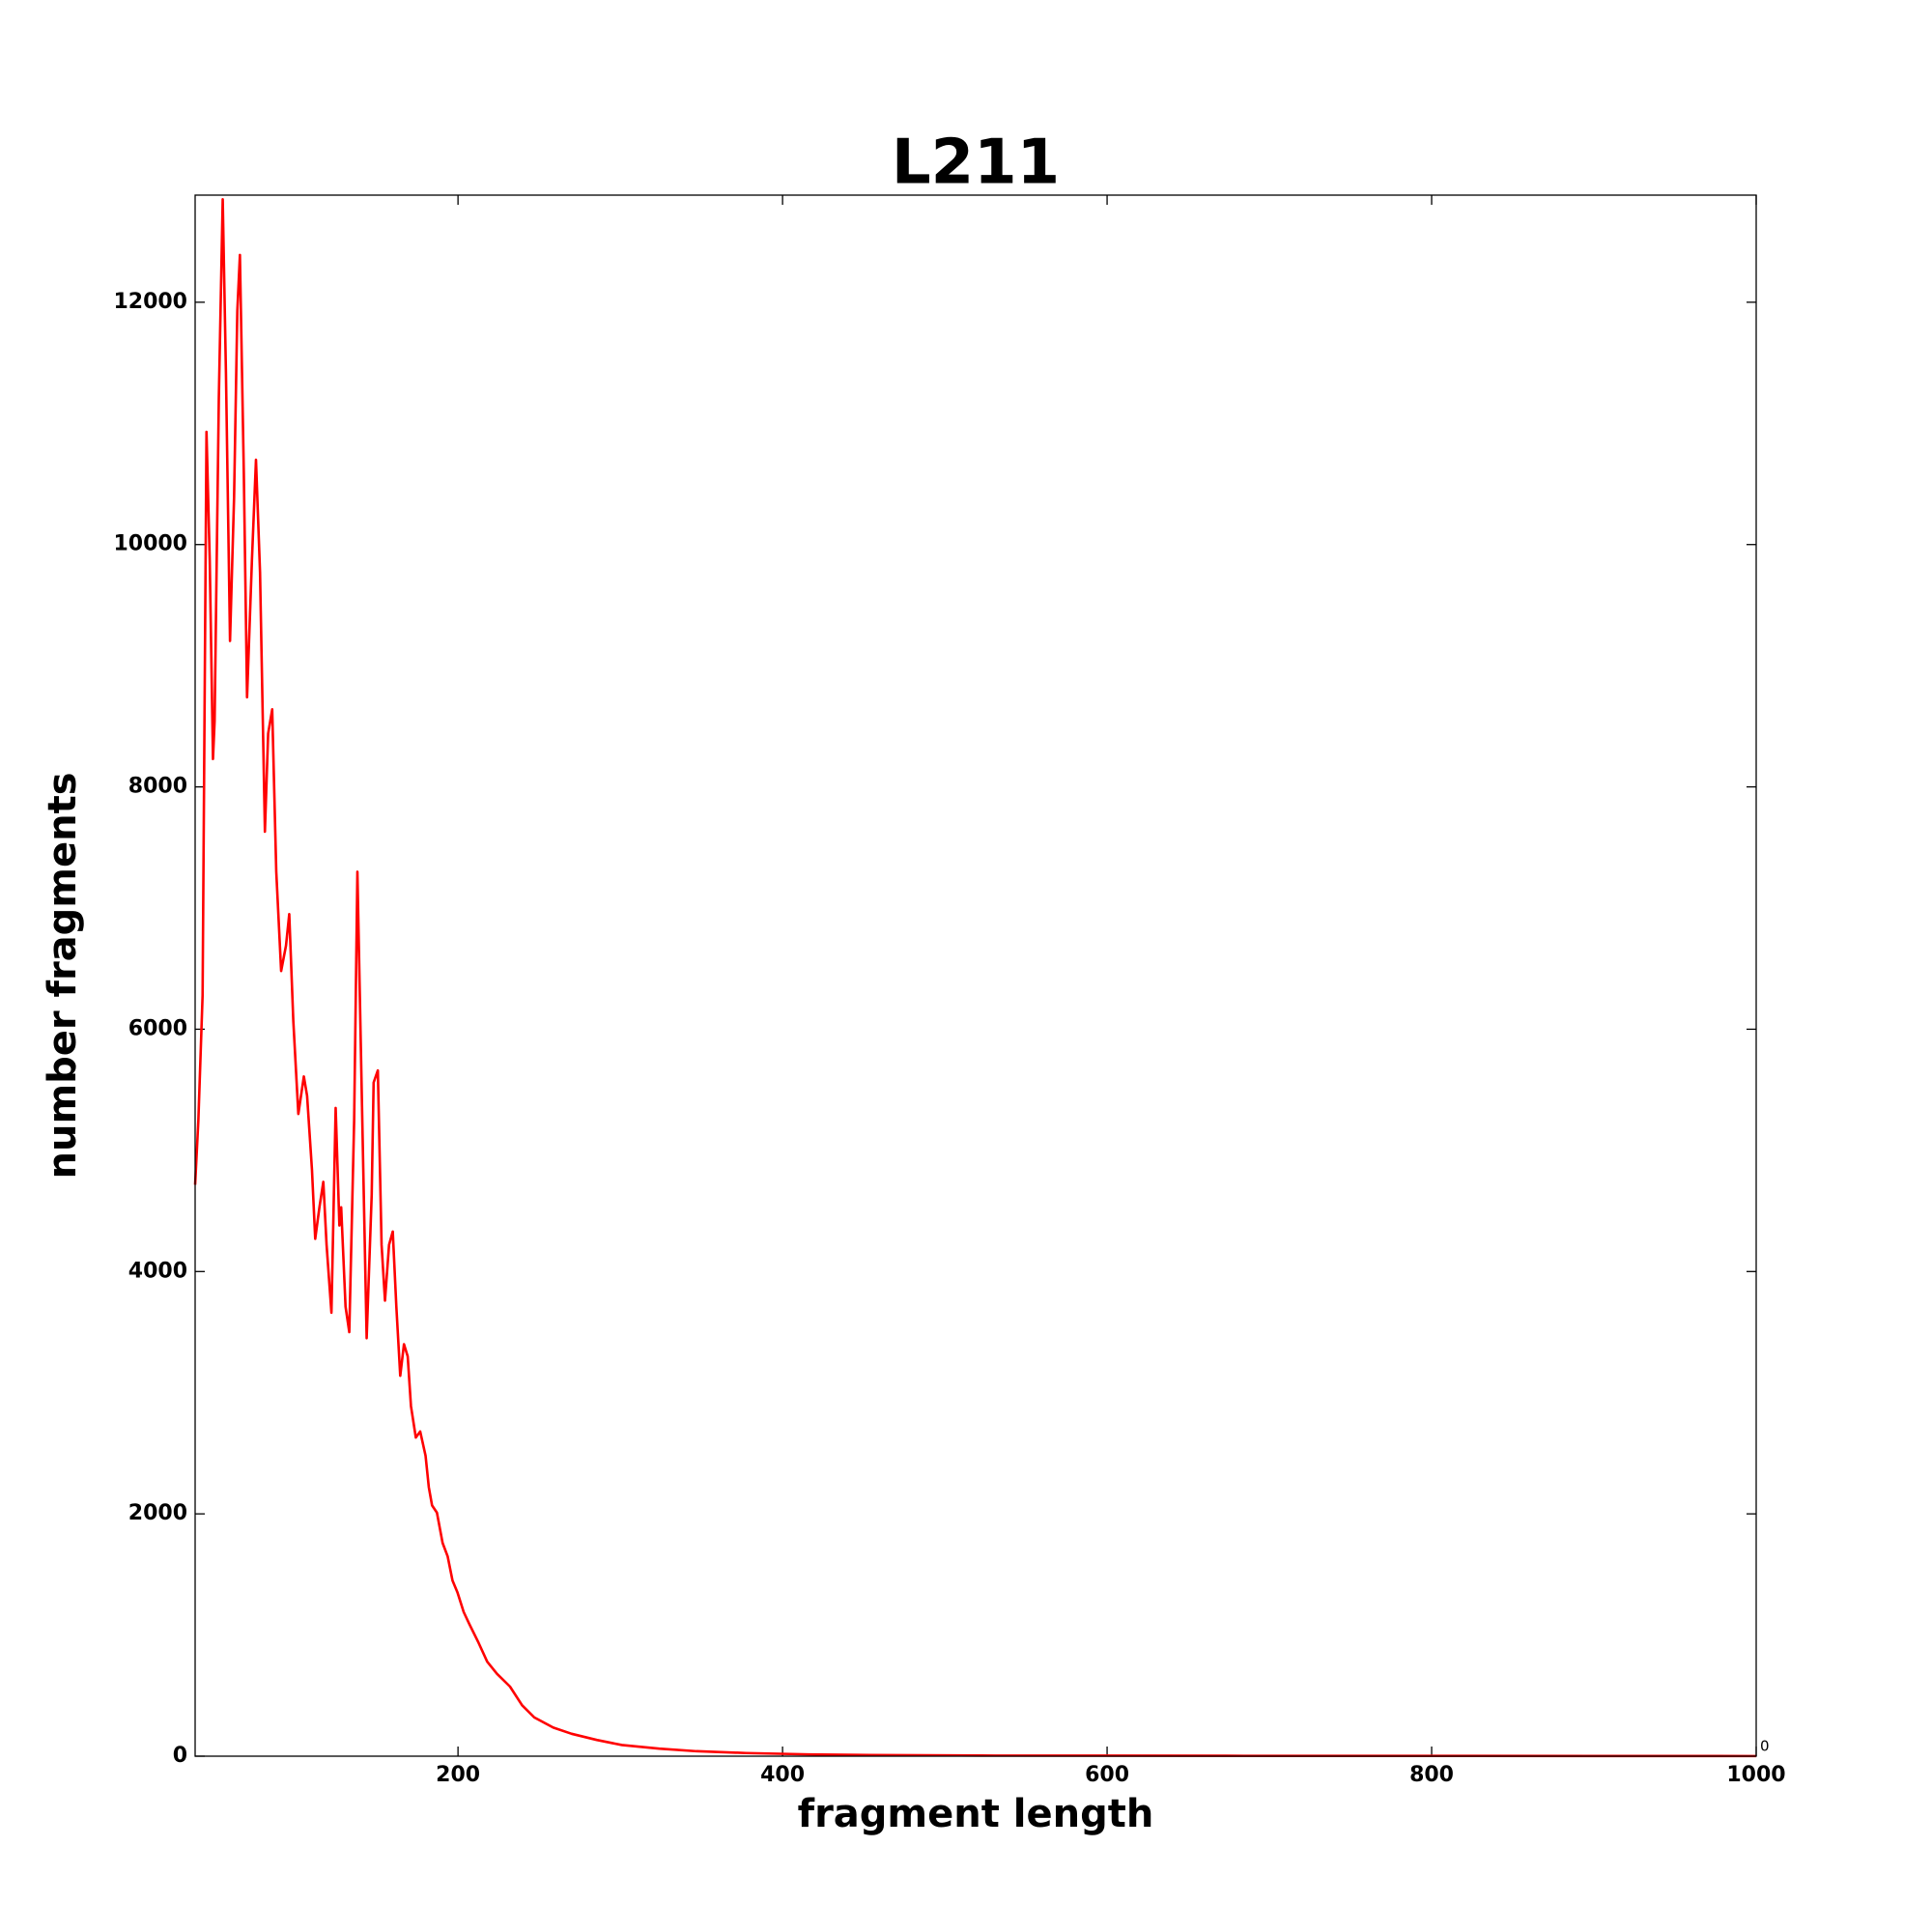 The height and width of the screenshot is (1932, 1932). Describe the element at coordinates (1431, 1775) in the screenshot. I see `x-tick-label: 800` at that location.